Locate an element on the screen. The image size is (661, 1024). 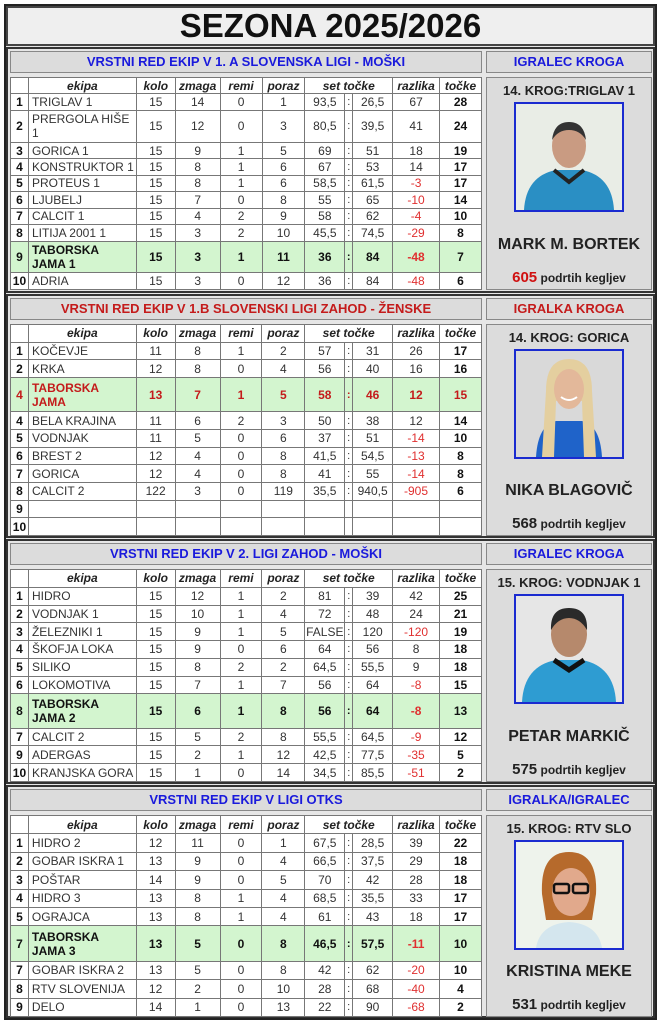
cell: 46 is located at coordinates (373, 395).